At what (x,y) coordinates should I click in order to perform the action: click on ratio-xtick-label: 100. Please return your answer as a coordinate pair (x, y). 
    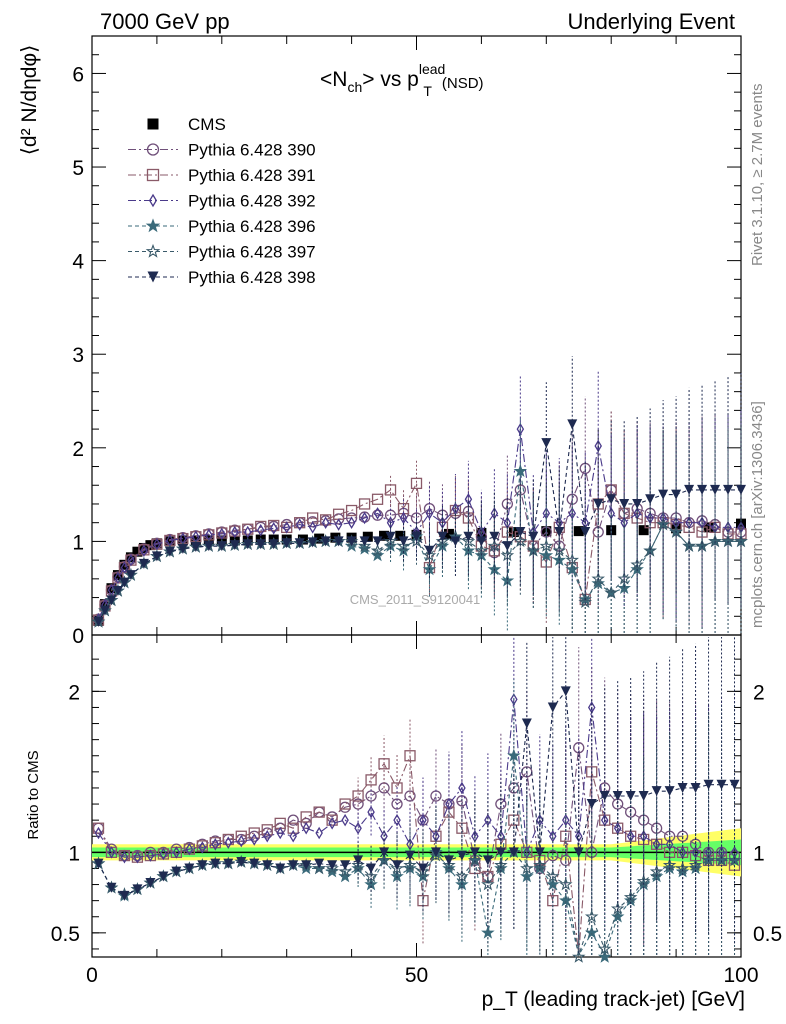
    Looking at the image, I should click on (740, 975).